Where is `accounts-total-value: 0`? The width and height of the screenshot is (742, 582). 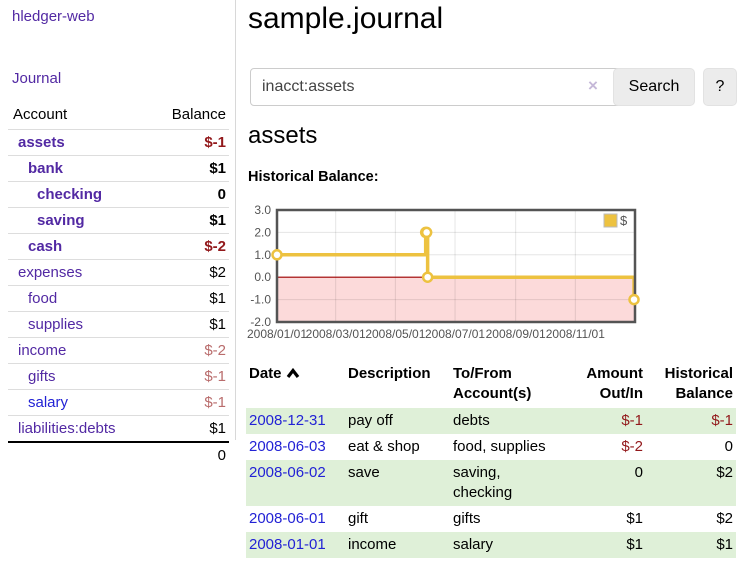 accounts-total-value: 0 is located at coordinates (189, 454).